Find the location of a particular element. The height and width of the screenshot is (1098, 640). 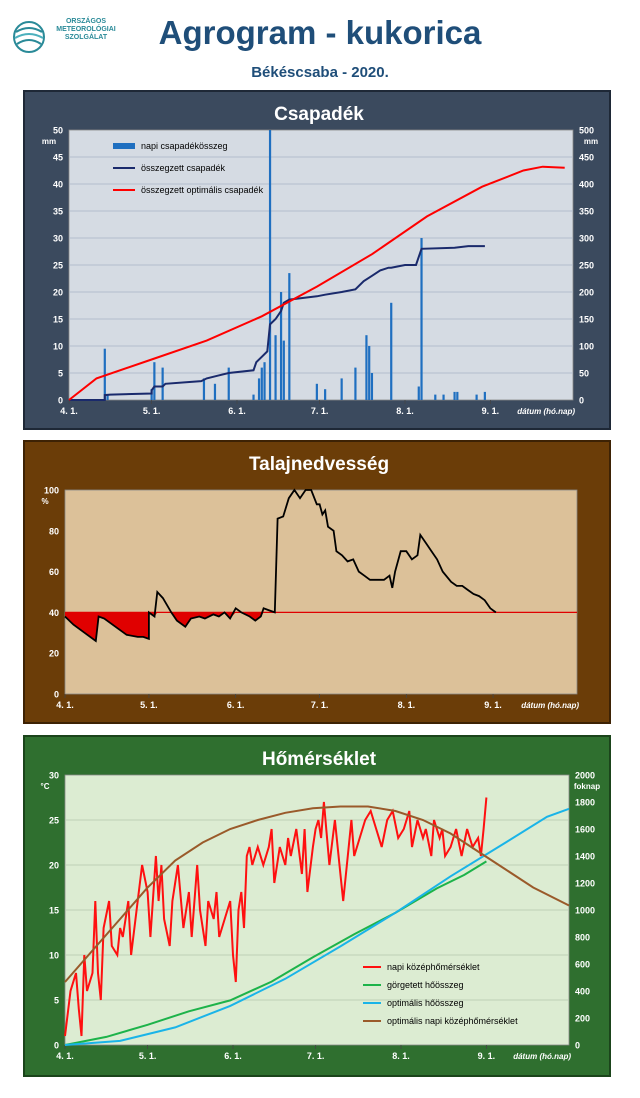

y-axis-label: °C is located at coordinates (45, 786).